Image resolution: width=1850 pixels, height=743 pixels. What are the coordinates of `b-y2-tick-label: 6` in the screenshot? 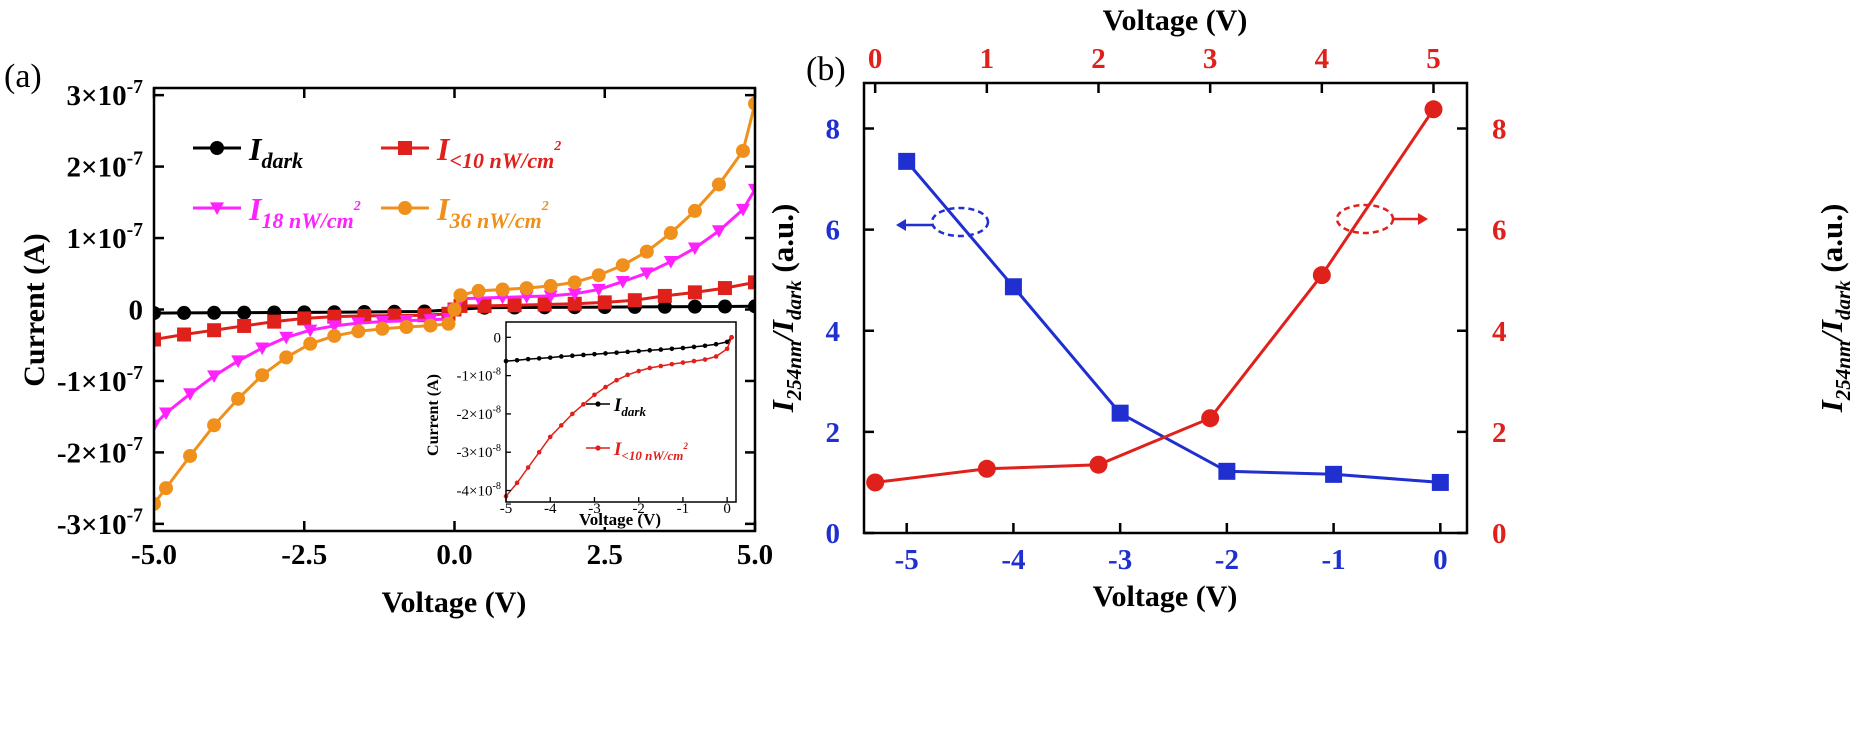 It's located at (1499, 231).